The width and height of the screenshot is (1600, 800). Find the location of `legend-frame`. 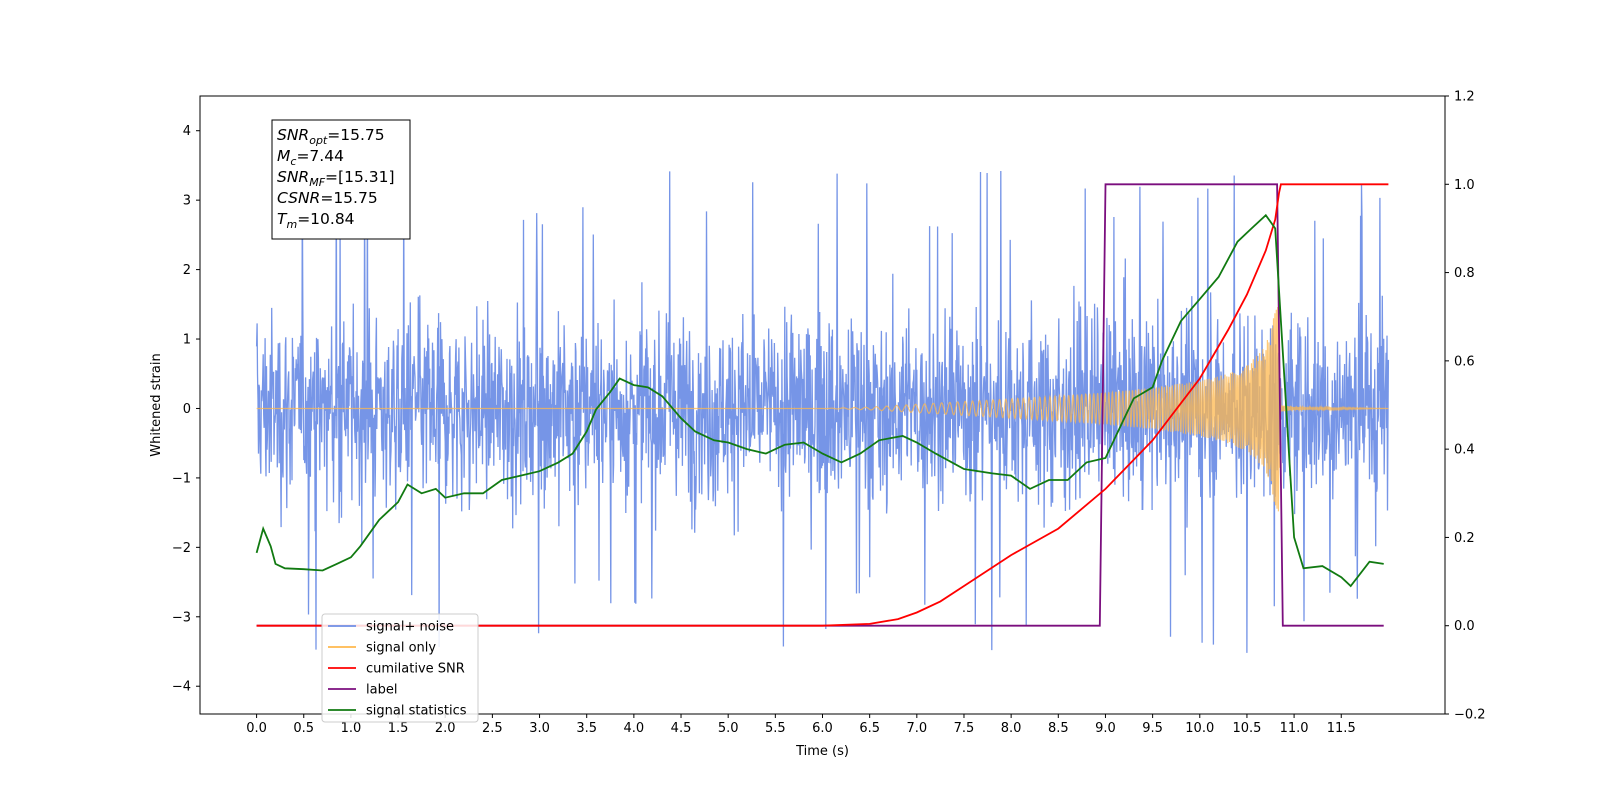

legend-frame is located at coordinates (400, 668).